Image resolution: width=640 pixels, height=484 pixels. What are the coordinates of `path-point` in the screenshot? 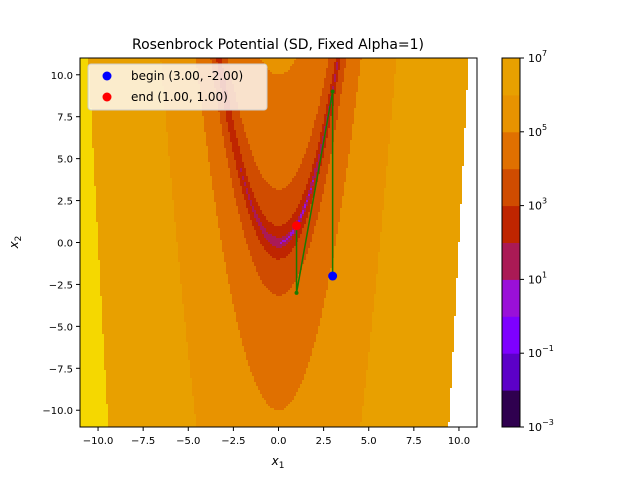 It's located at (296, 292).